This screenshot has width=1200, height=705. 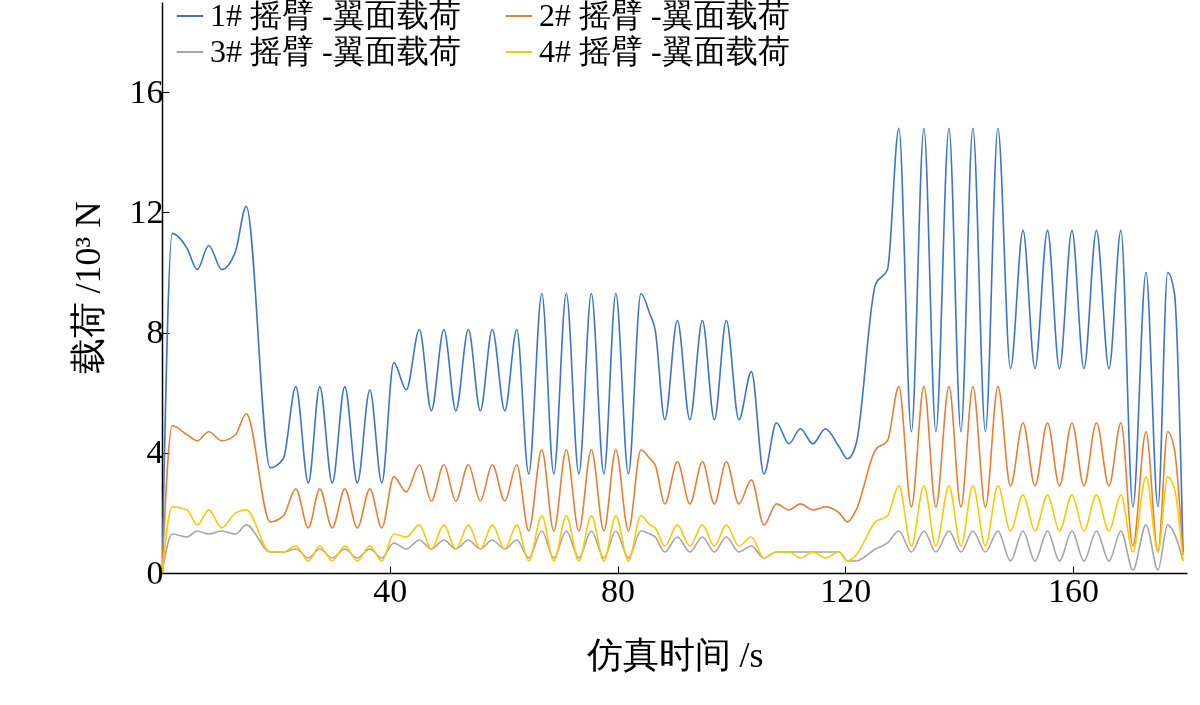 I want to click on x-tick-label: 120, so click(x=846, y=590).